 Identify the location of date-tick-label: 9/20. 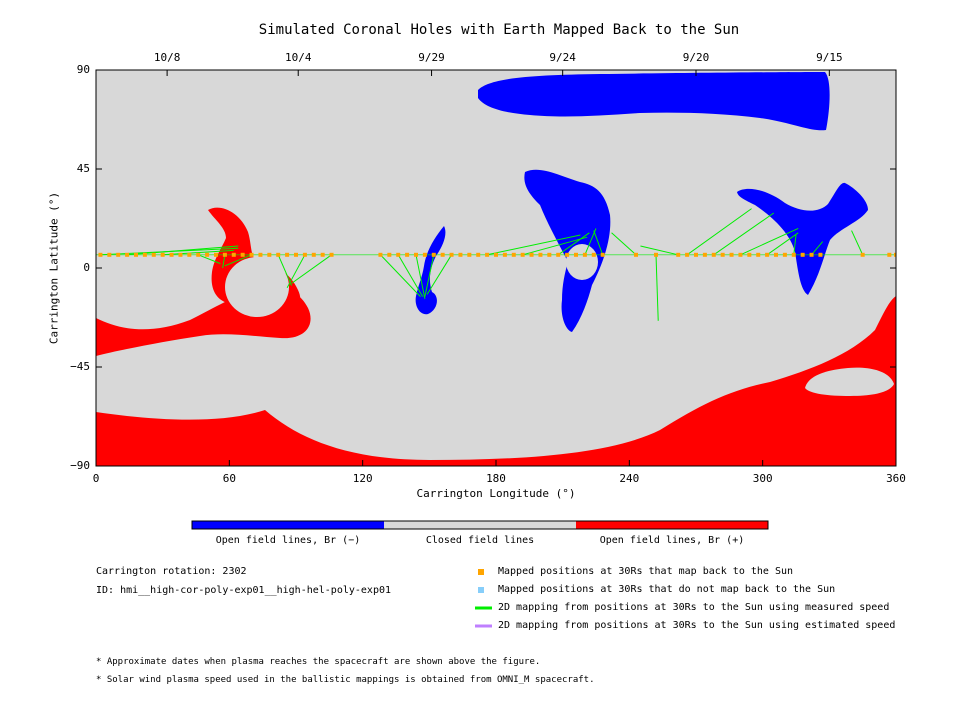
(696, 57).